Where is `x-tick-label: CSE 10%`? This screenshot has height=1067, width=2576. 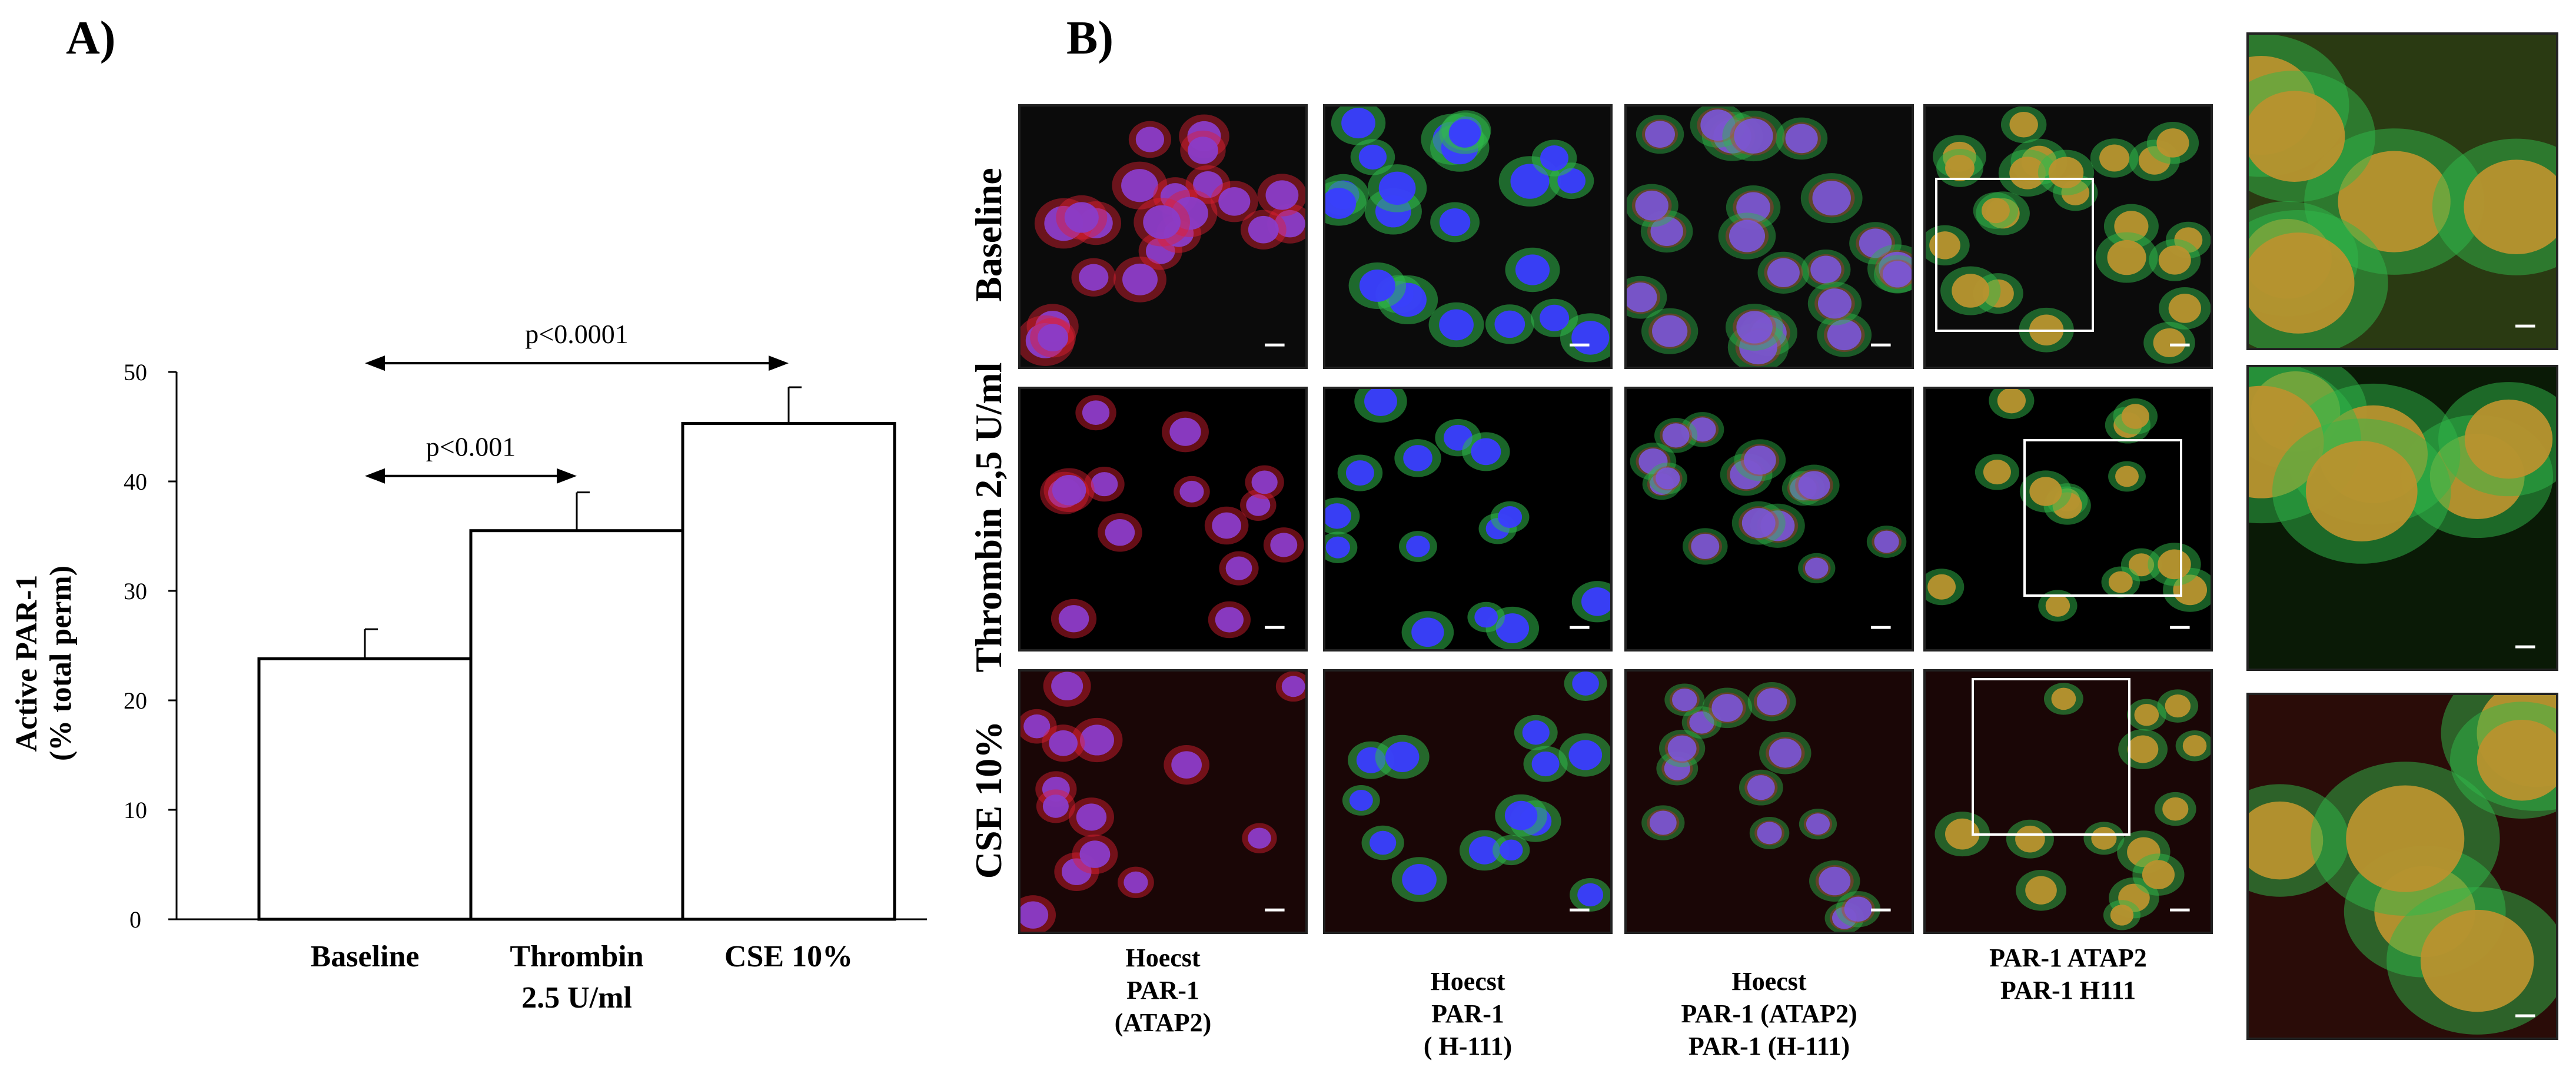 x-tick-label: CSE 10% is located at coordinates (788, 956).